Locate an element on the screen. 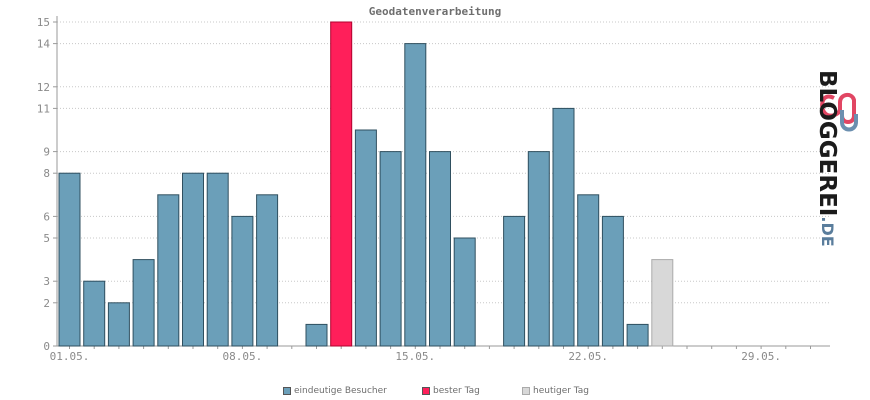 The width and height of the screenshot is (870, 400). legend-item-best-day: bester Tag is located at coordinates (451, 391).